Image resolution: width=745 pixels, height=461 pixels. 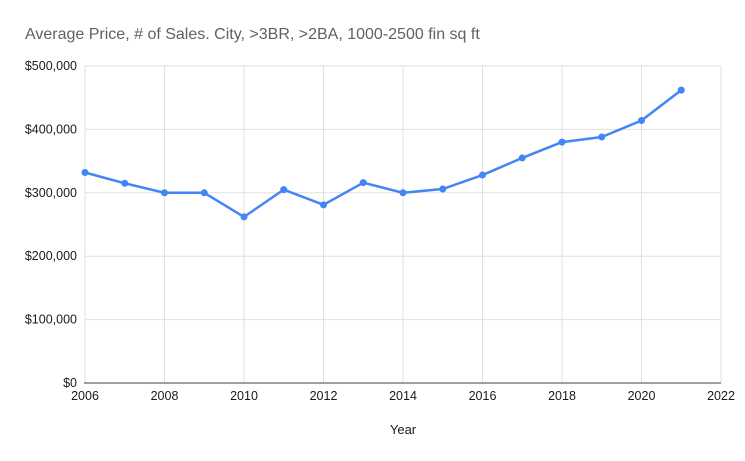 What do you see at coordinates (323, 205) in the screenshot?
I see `data-point-2012` at bounding box center [323, 205].